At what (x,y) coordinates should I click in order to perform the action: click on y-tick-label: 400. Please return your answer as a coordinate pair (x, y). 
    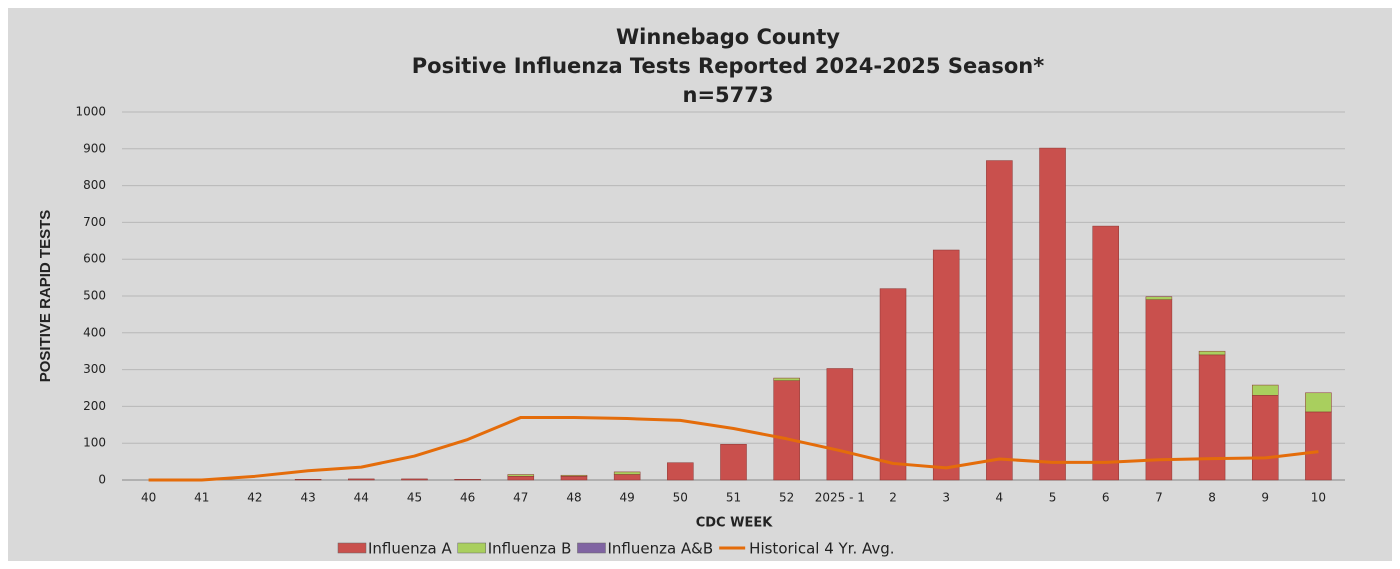
    Looking at the image, I should click on (94, 332).